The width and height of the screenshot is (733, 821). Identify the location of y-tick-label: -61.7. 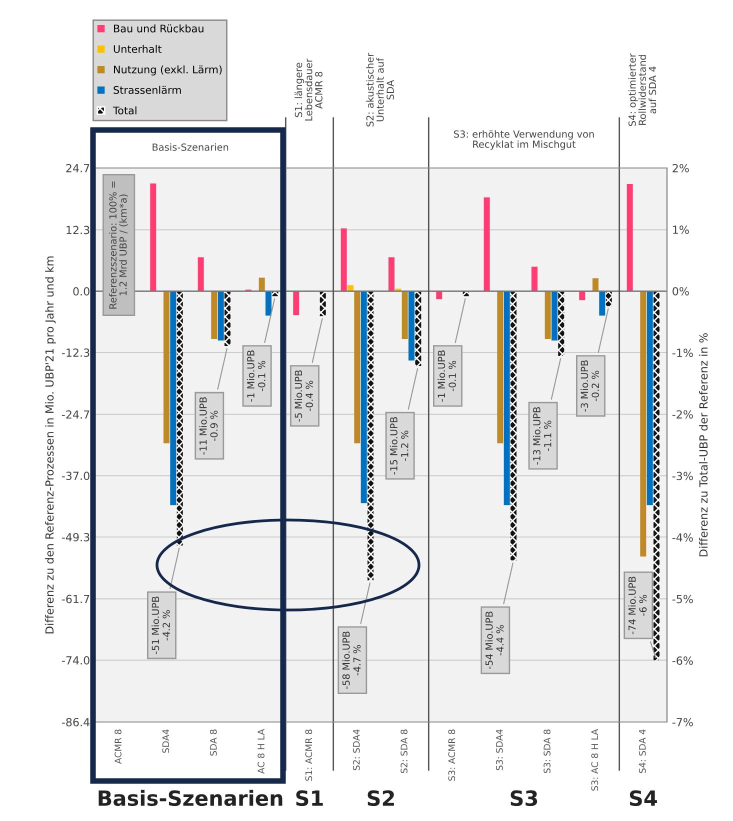
(76, 599).